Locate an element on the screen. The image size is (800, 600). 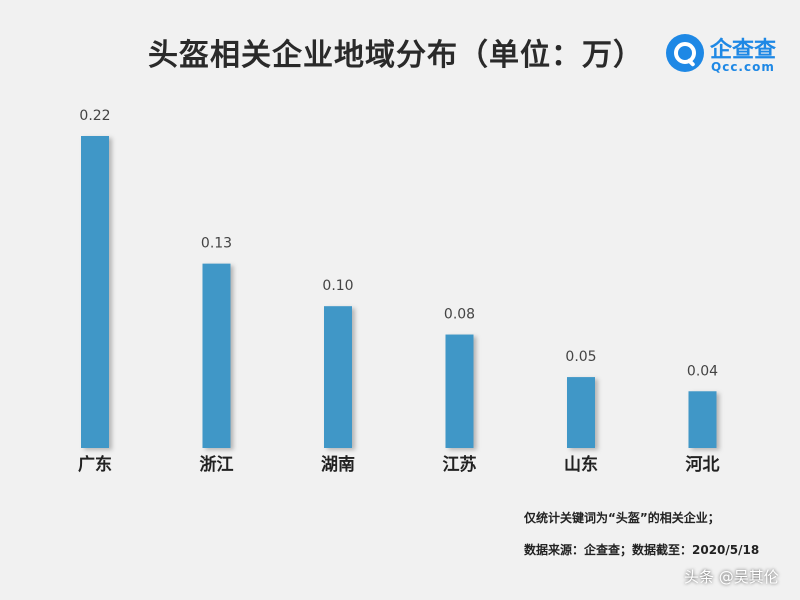
watermark: 头条 @吴其伦 is located at coordinates (731, 577).